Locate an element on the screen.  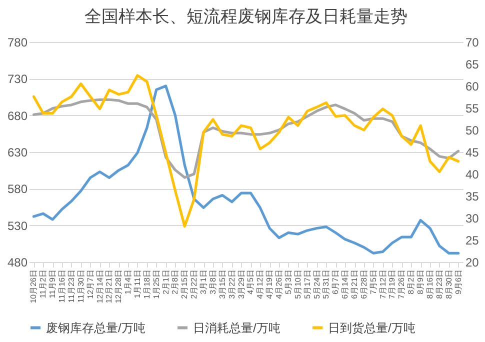
x-tick-label: 6月7日 is located at coordinates (335, 282).